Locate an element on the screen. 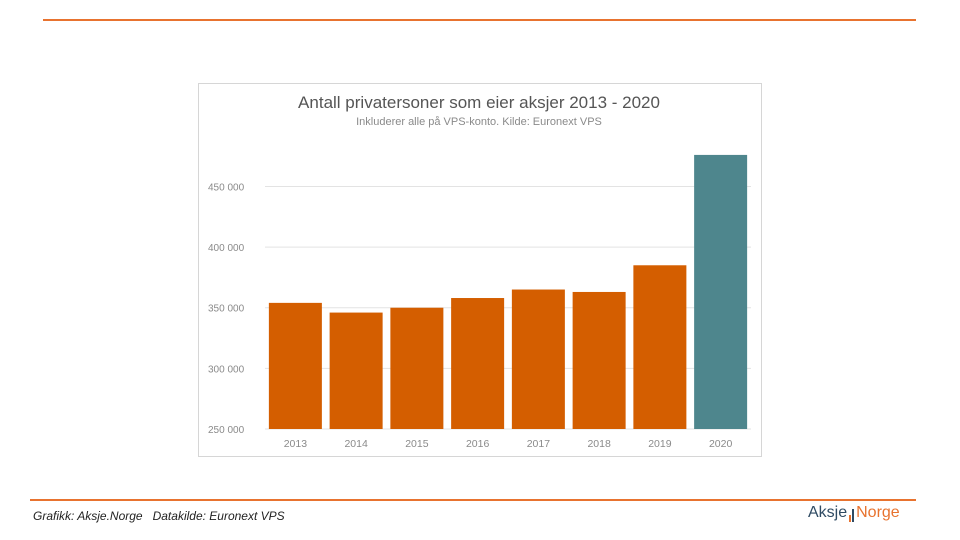 This screenshot has height=540, width=960. aksjenorge-logo: Aksje Norge is located at coordinates (854, 513).